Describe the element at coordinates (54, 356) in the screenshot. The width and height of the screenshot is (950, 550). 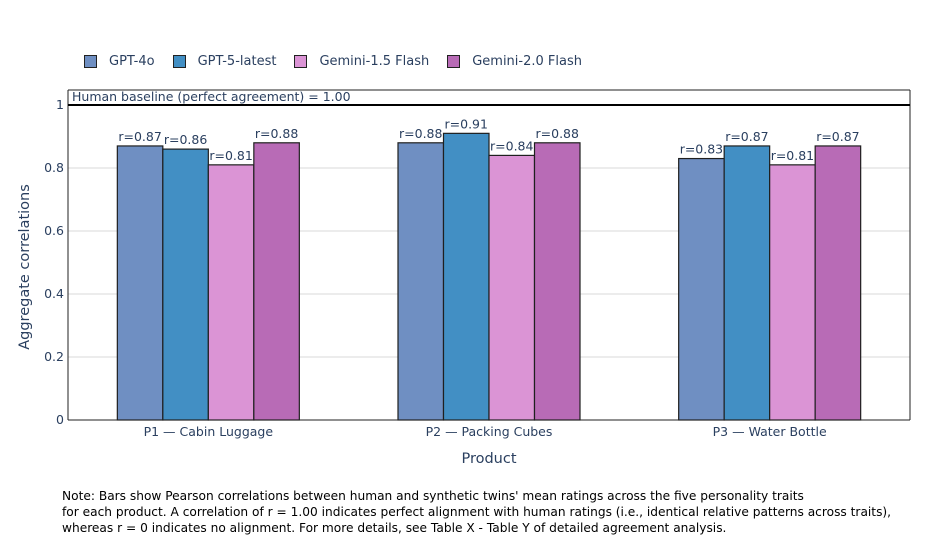
I see `y-tick-label: 0.2` at that location.